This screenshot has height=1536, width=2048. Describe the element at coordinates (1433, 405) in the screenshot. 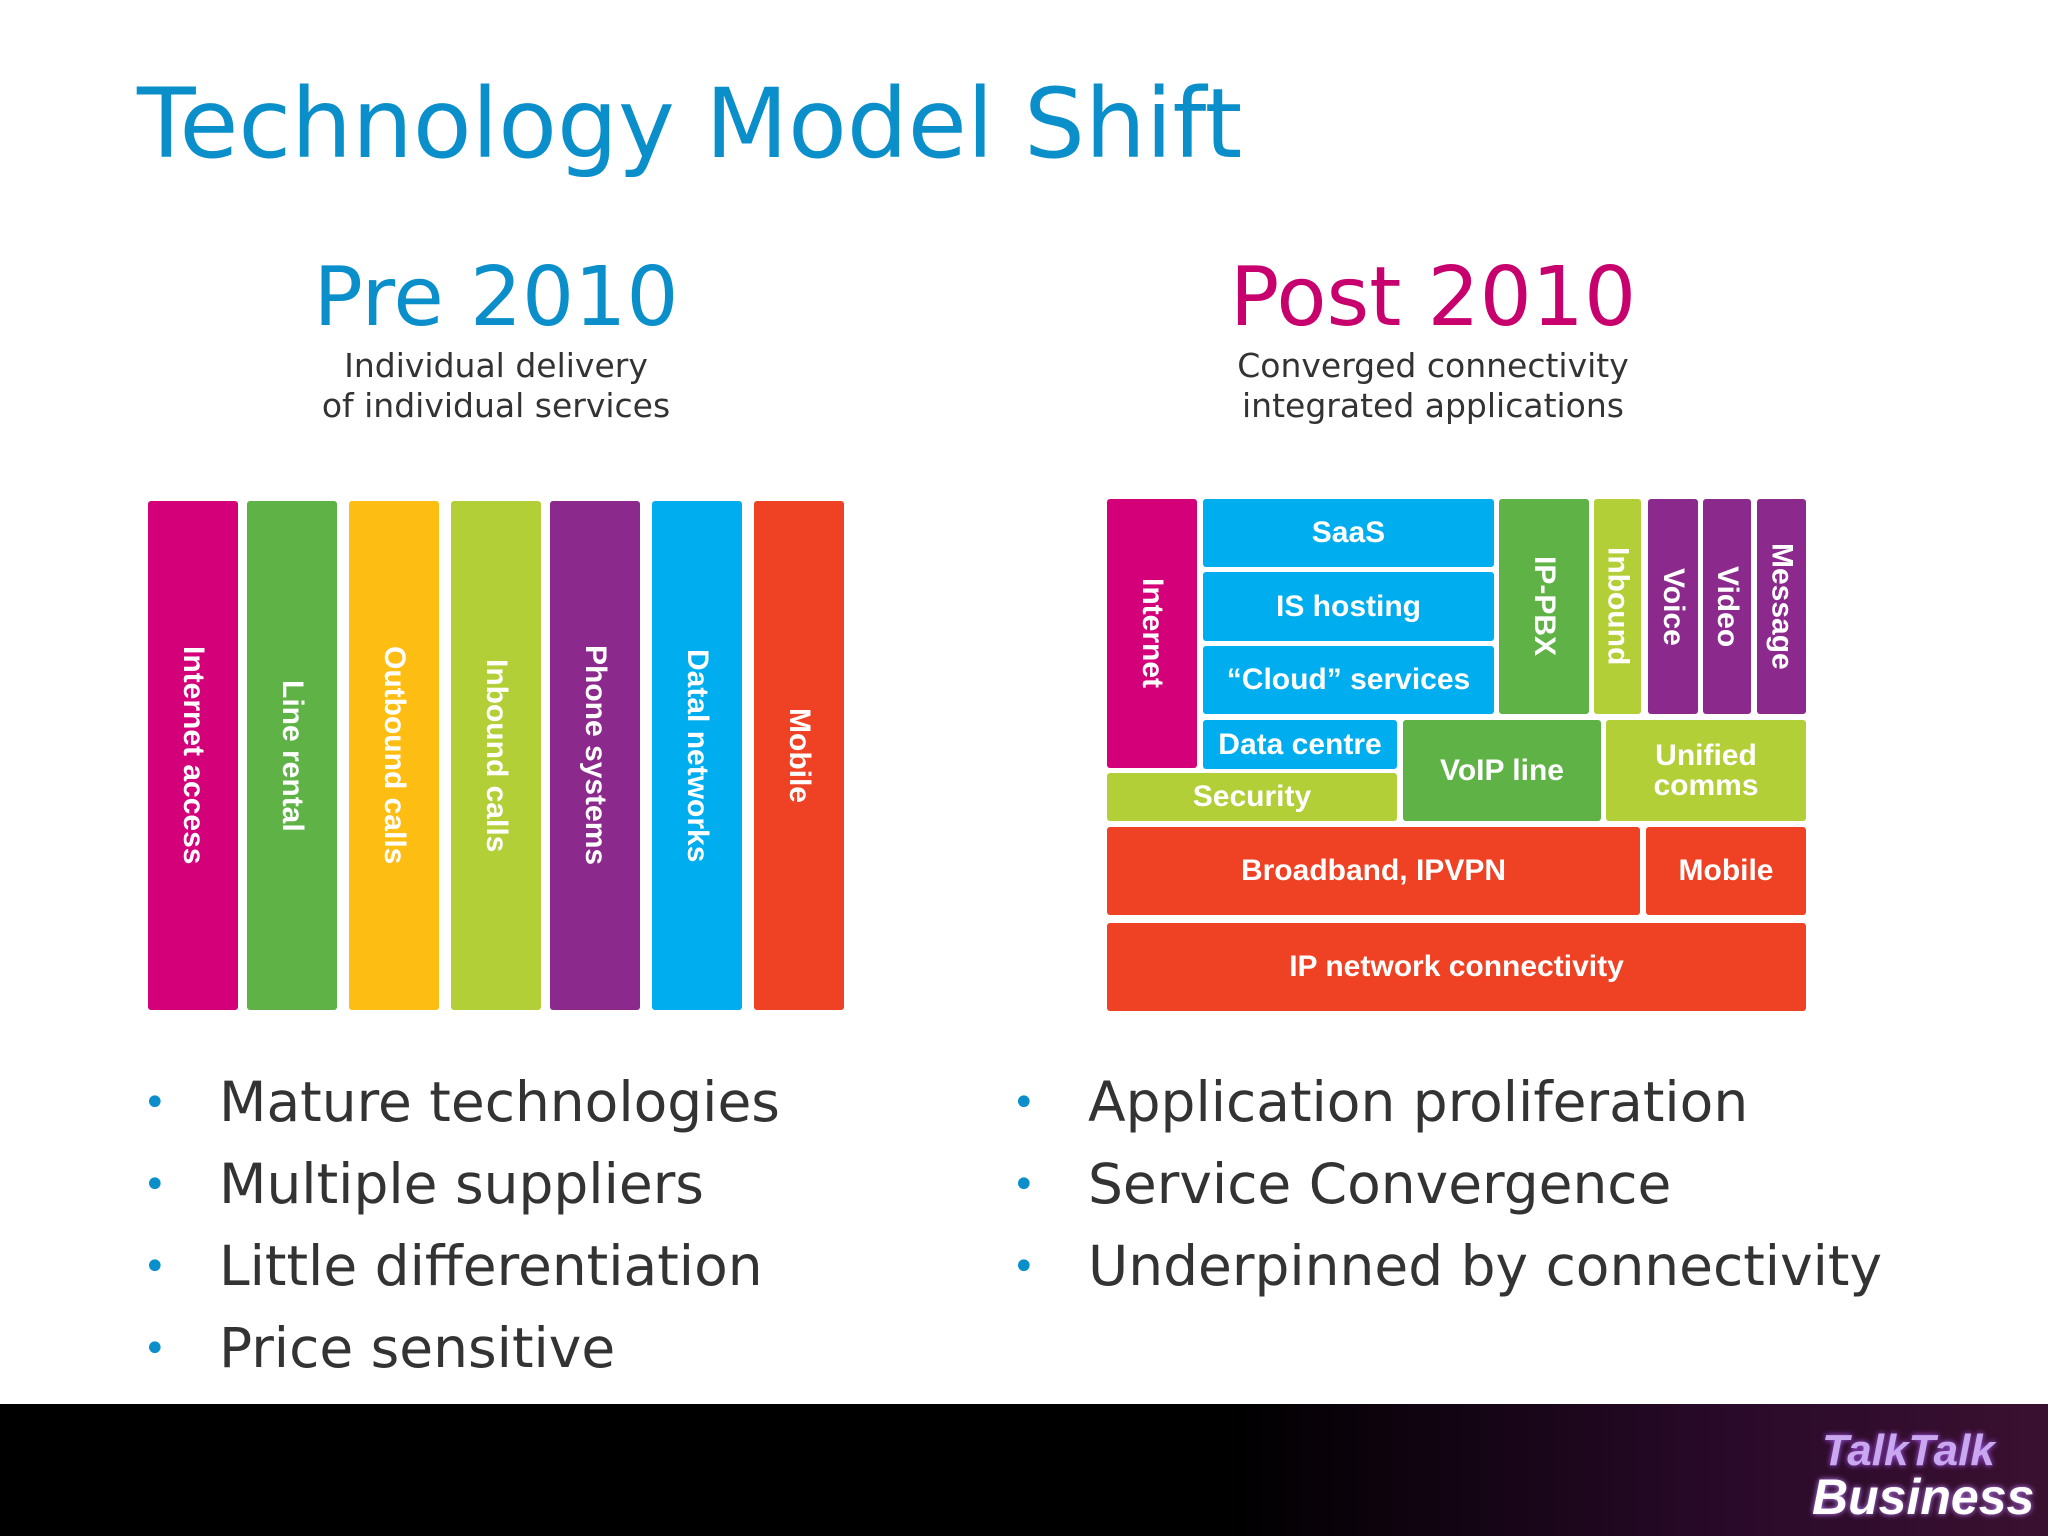

I see `subtitle-line: integrated applications` at that location.